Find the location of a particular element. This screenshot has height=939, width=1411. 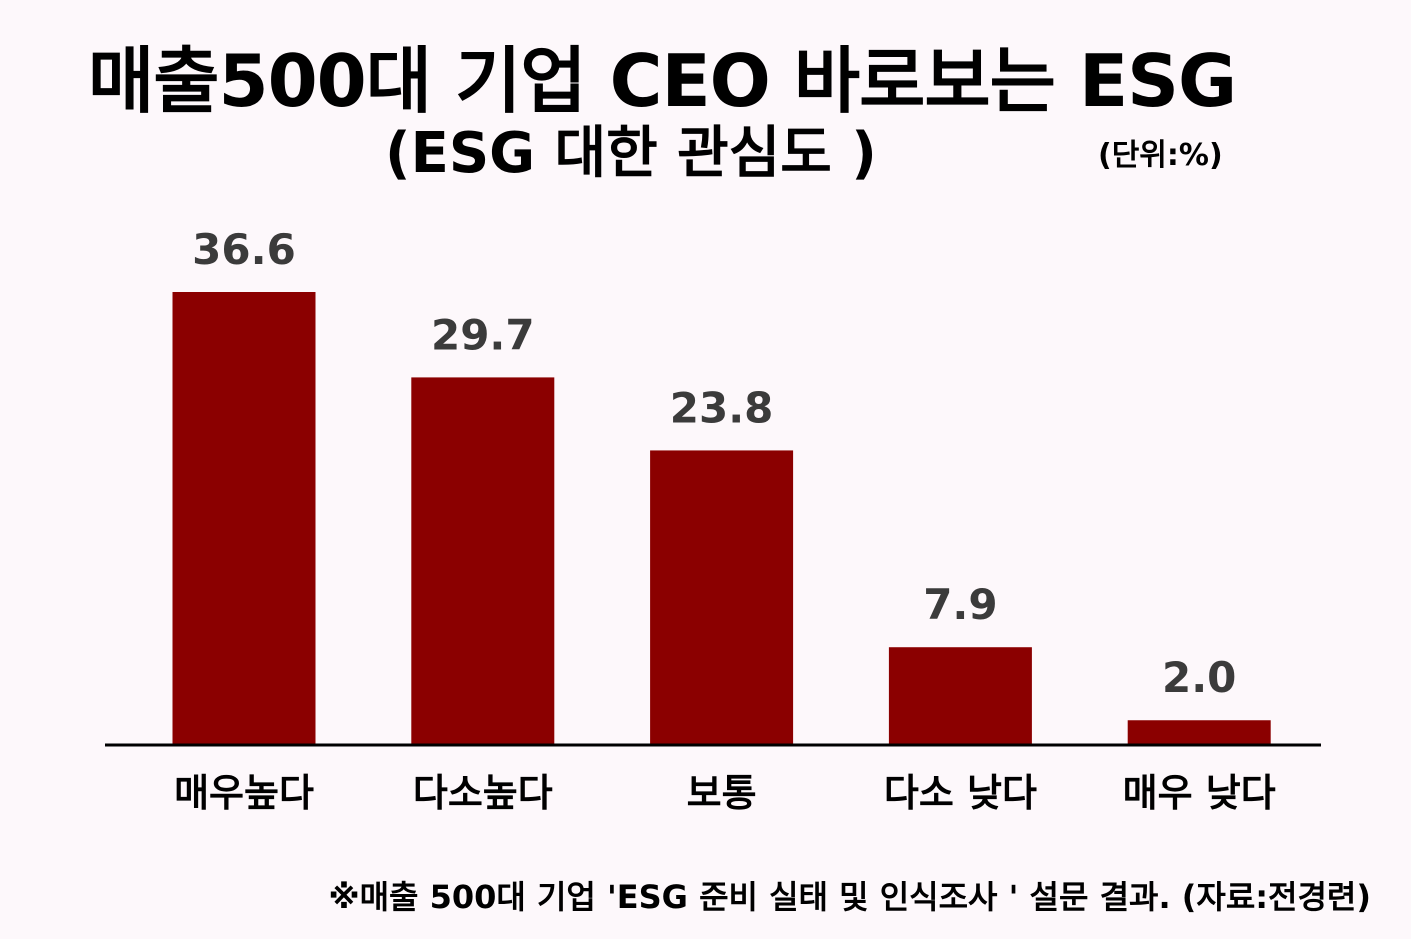

category-label-4: 매우 낮다 is located at coordinates (1199, 793).